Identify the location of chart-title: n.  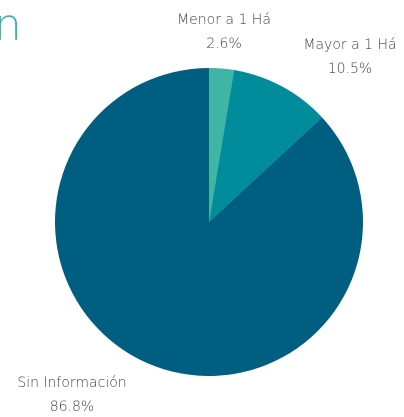
(11, 25).